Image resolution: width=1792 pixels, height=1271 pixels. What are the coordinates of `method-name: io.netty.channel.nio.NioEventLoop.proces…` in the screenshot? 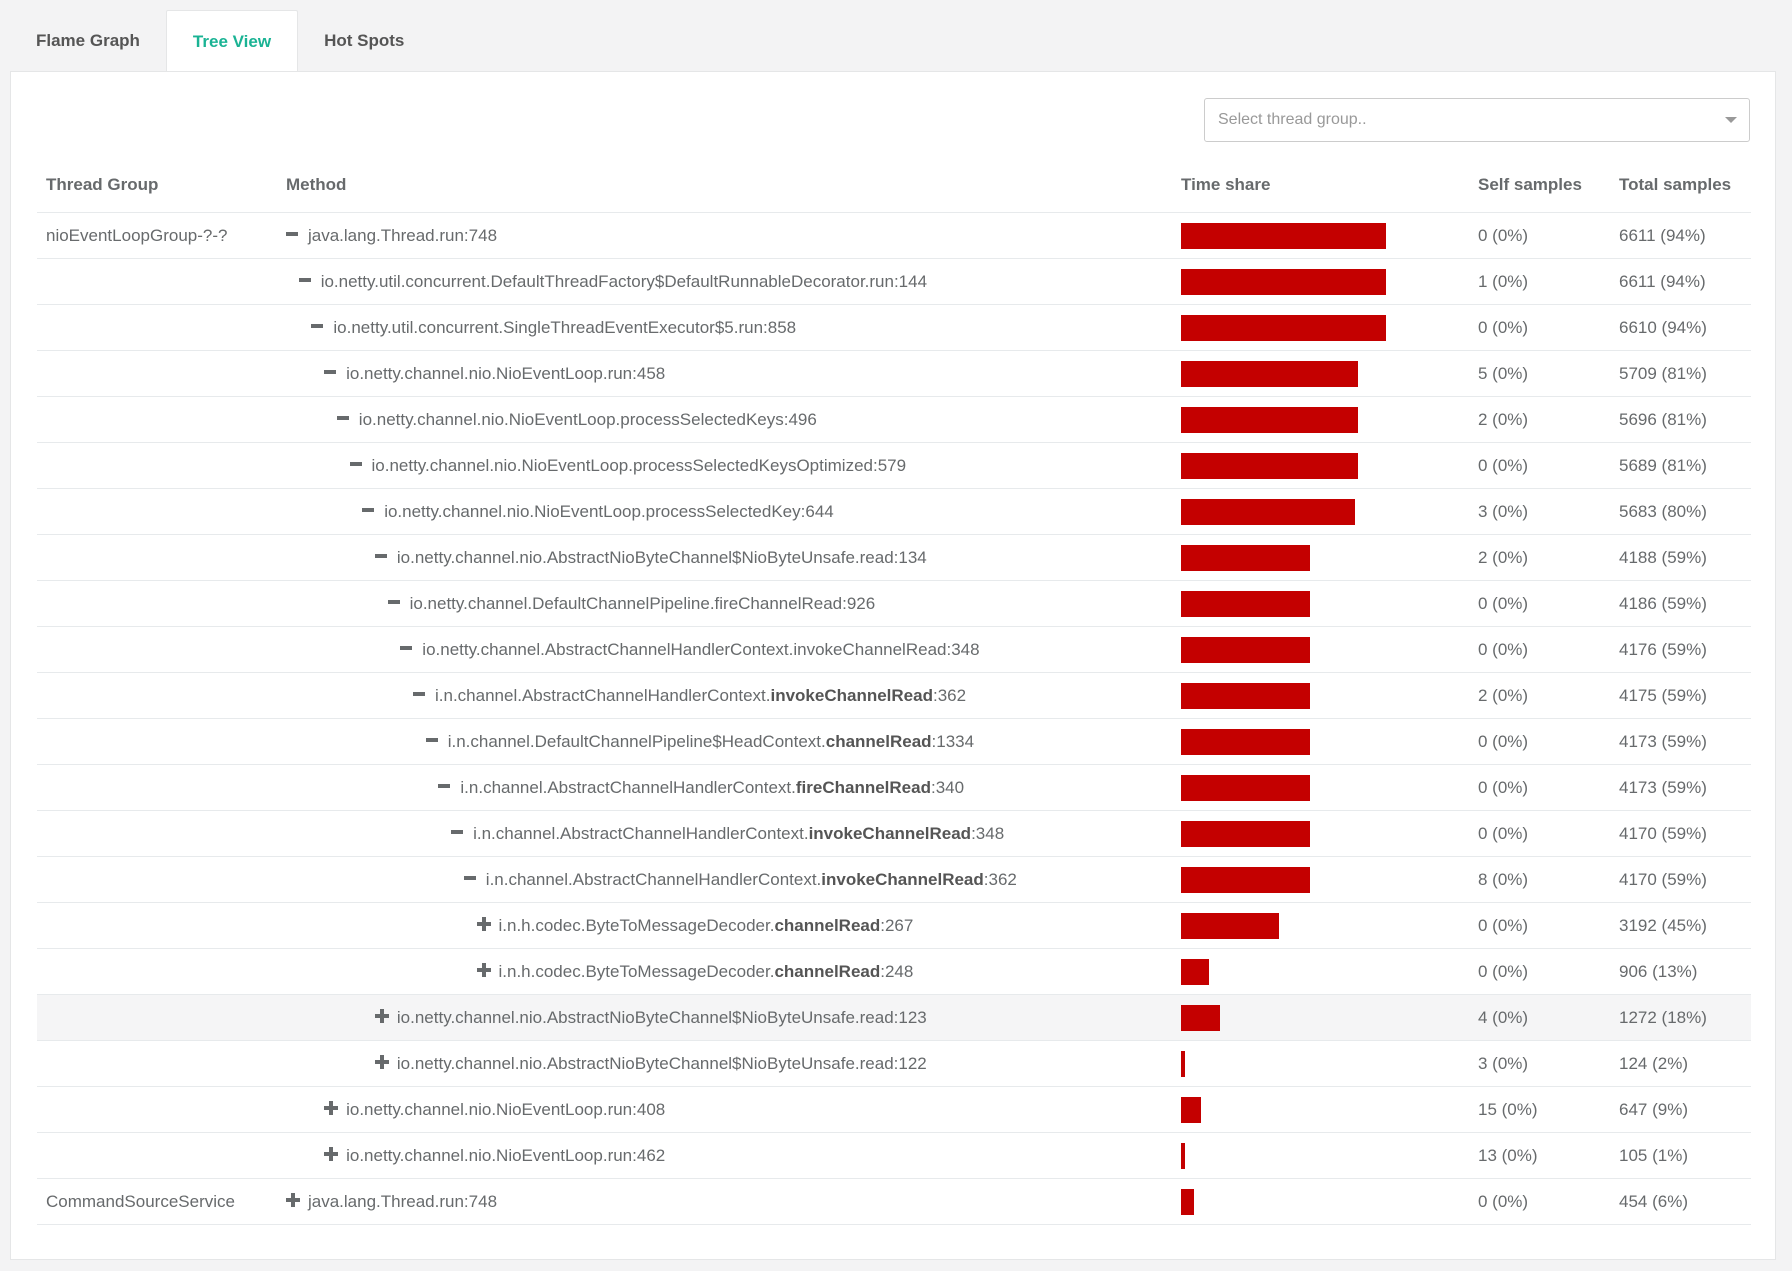 It's located at (560, 511).